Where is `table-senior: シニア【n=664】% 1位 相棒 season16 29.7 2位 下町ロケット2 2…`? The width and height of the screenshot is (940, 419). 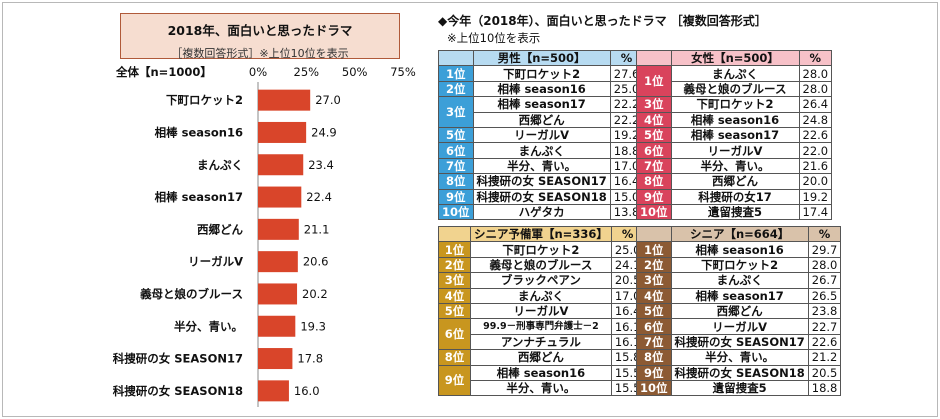
table-senior: シニア【n=664】% 1位 相棒 season16 29.7 2位 下町ロケット2 2… is located at coordinates (739, 311).